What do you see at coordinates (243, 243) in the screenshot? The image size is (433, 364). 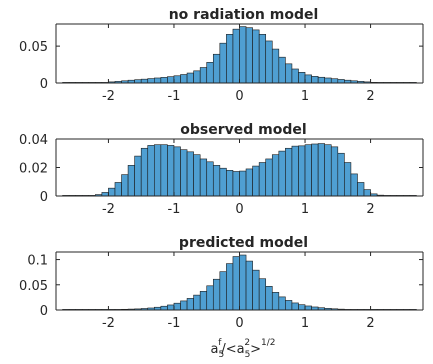 I see `panel-title: predicted model` at bounding box center [243, 243].